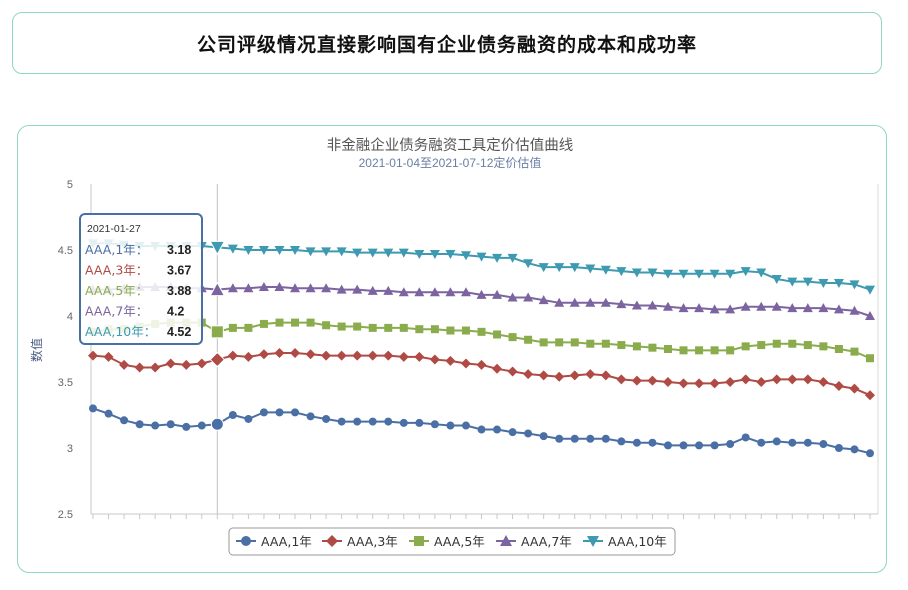 The width and height of the screenshot is (908, 590). What do you see at coordinates (534, 541) in the screenshot?
I see `legend-item-4: AAA,7年` at bounding box center [534, 541].